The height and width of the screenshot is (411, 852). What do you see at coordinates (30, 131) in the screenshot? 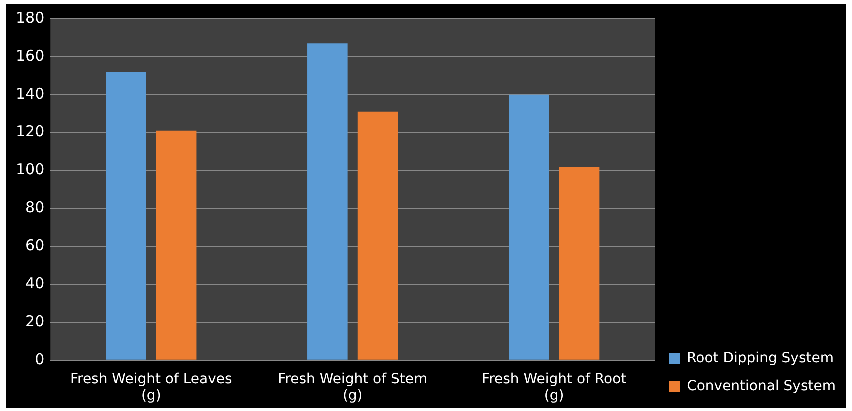
I see `y-tick-label: 120` at bounding box center [30, 131].